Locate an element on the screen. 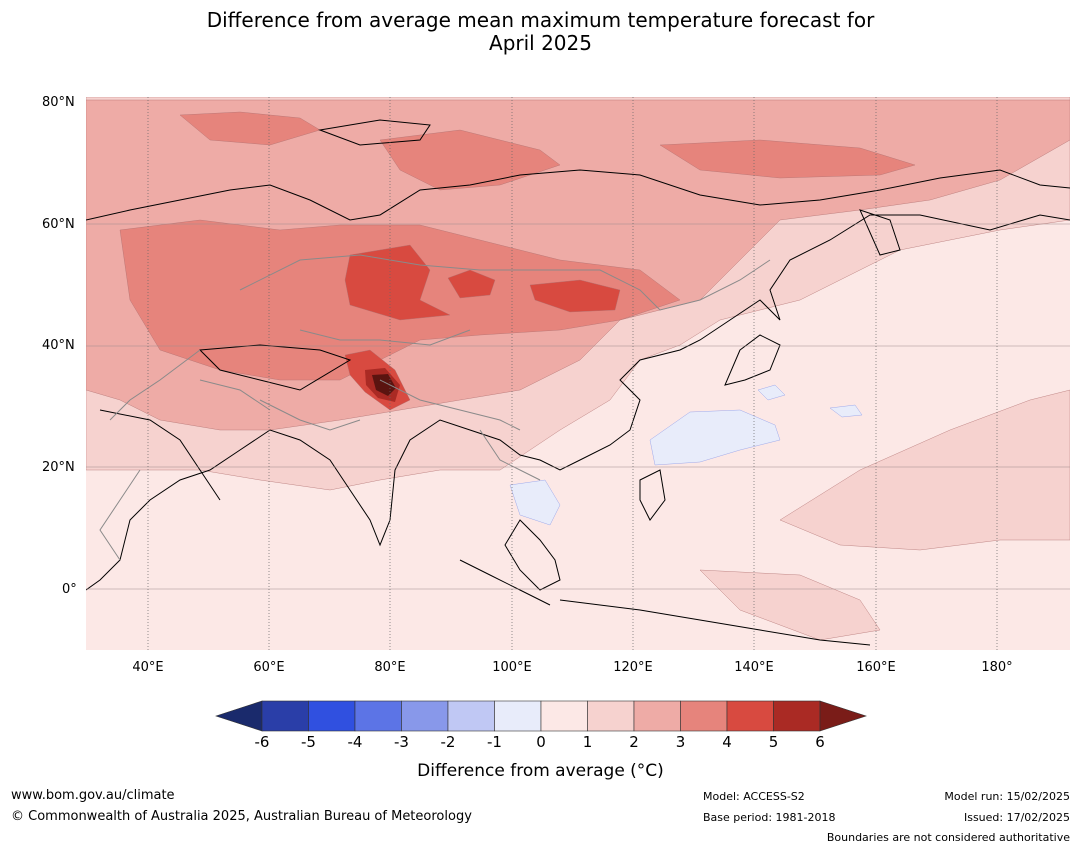 The image size is (1081, 850). lon-label-80e: 80°E is located at coordinates (390, 667).